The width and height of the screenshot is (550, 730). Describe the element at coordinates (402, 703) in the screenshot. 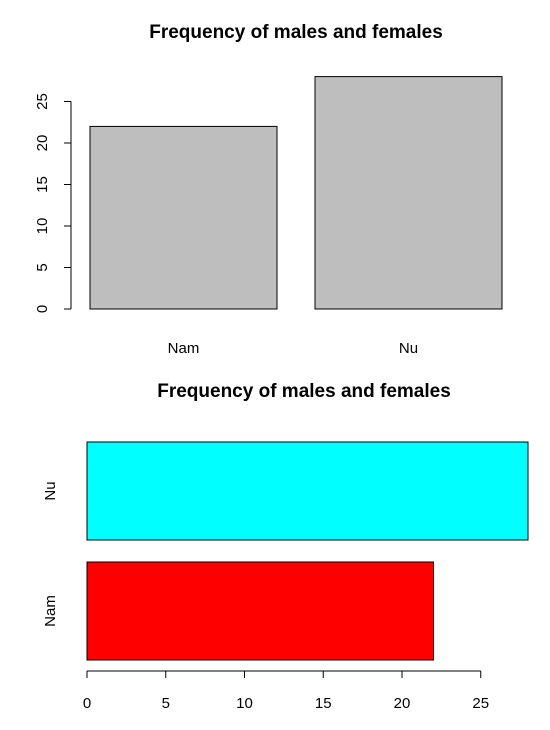

I see `x-tick-label-20: 20` at that location.